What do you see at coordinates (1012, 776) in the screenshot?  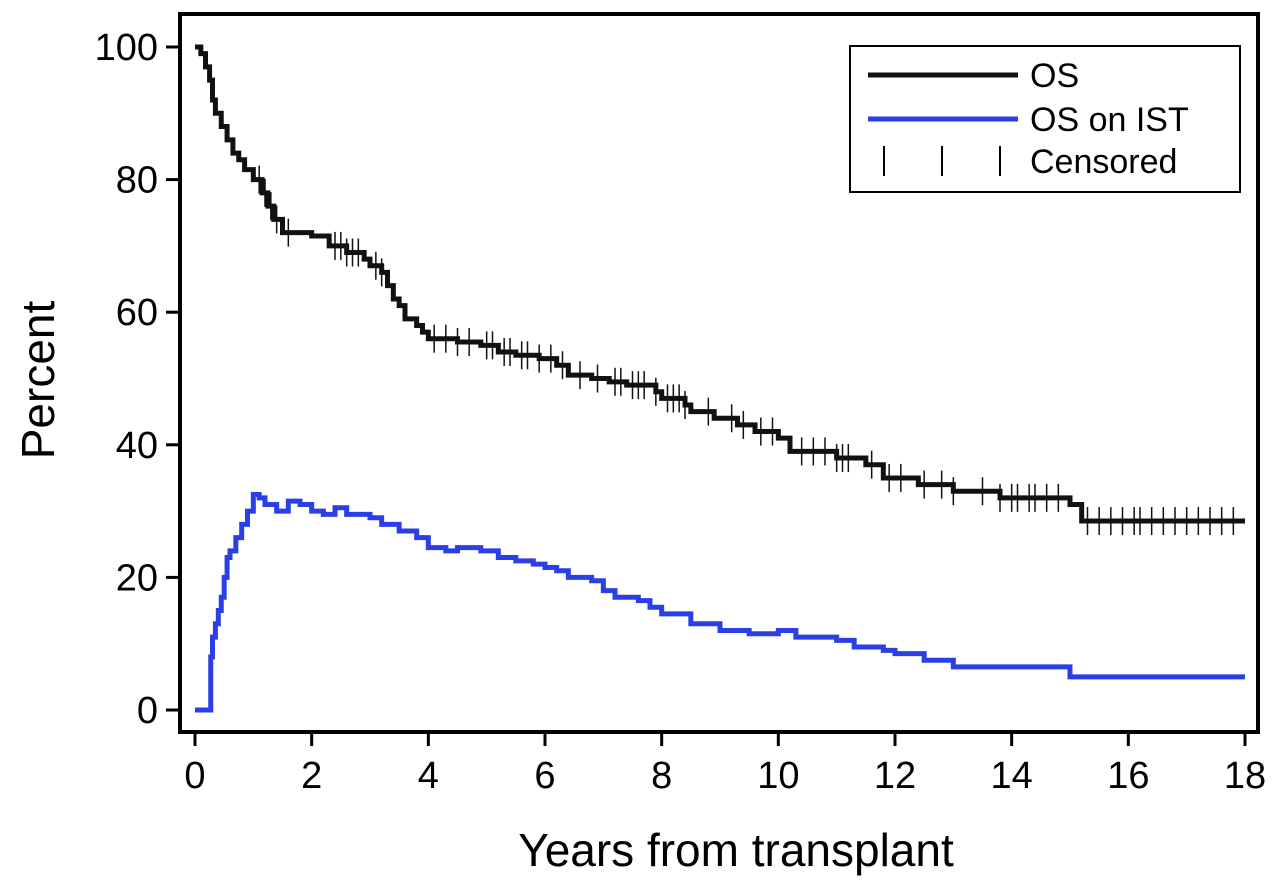 I see `x-tick-label: 14` at bounding box center [1012, 776].